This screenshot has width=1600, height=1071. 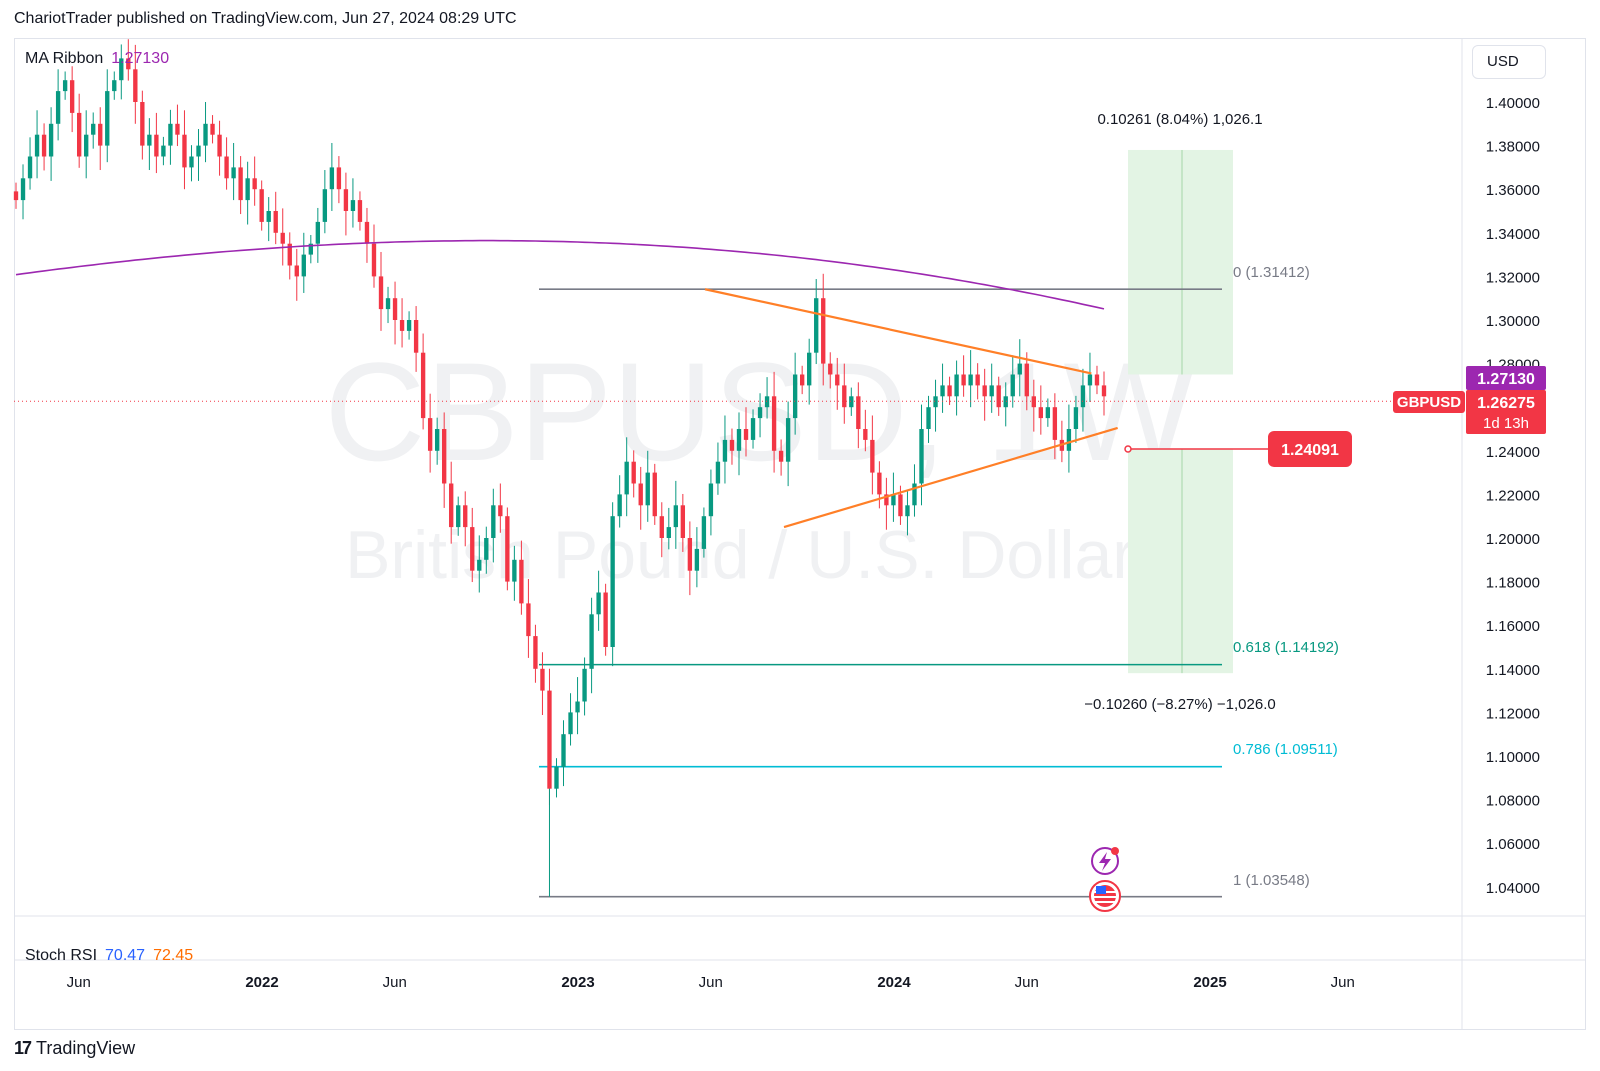 I want to click on entry-badge-bg, so click(x=1310, y=449).